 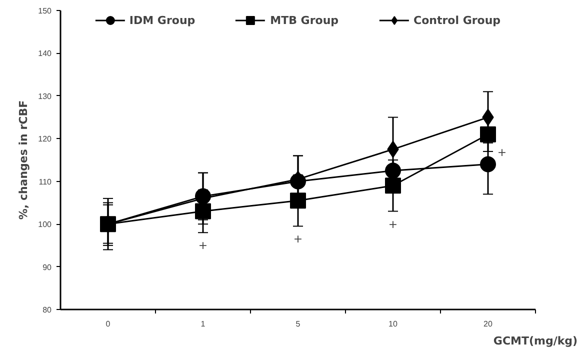 I want to click on y-tick-label: 140, so click(x=45, y=53).